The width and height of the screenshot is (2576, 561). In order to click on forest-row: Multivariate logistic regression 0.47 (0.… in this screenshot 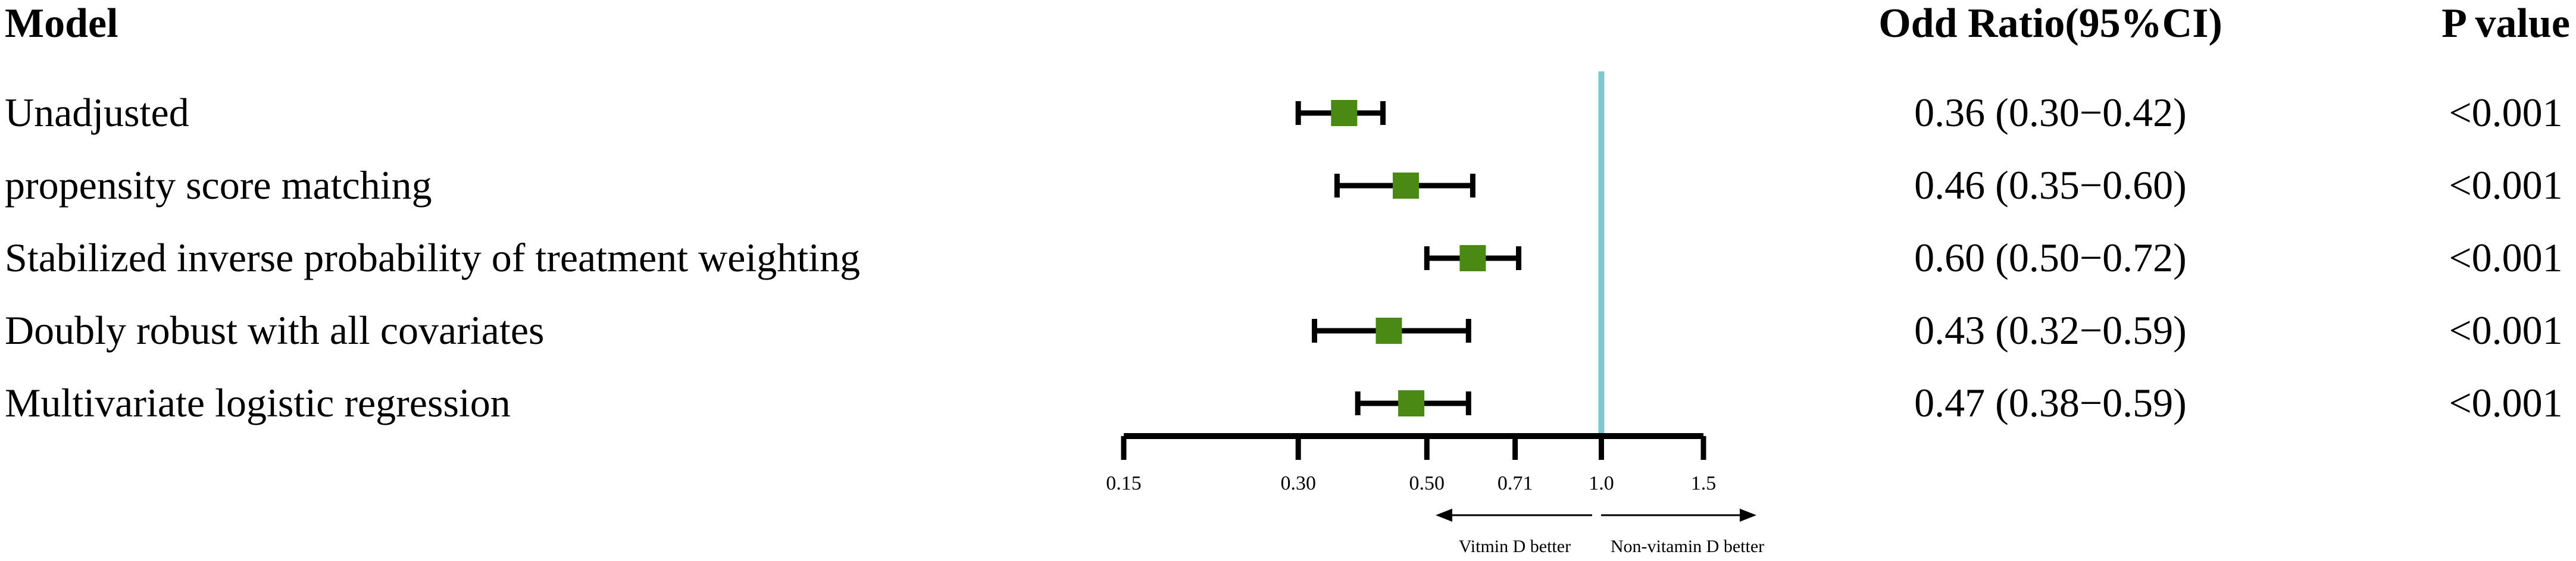, I will do `click(1284, 403)`.